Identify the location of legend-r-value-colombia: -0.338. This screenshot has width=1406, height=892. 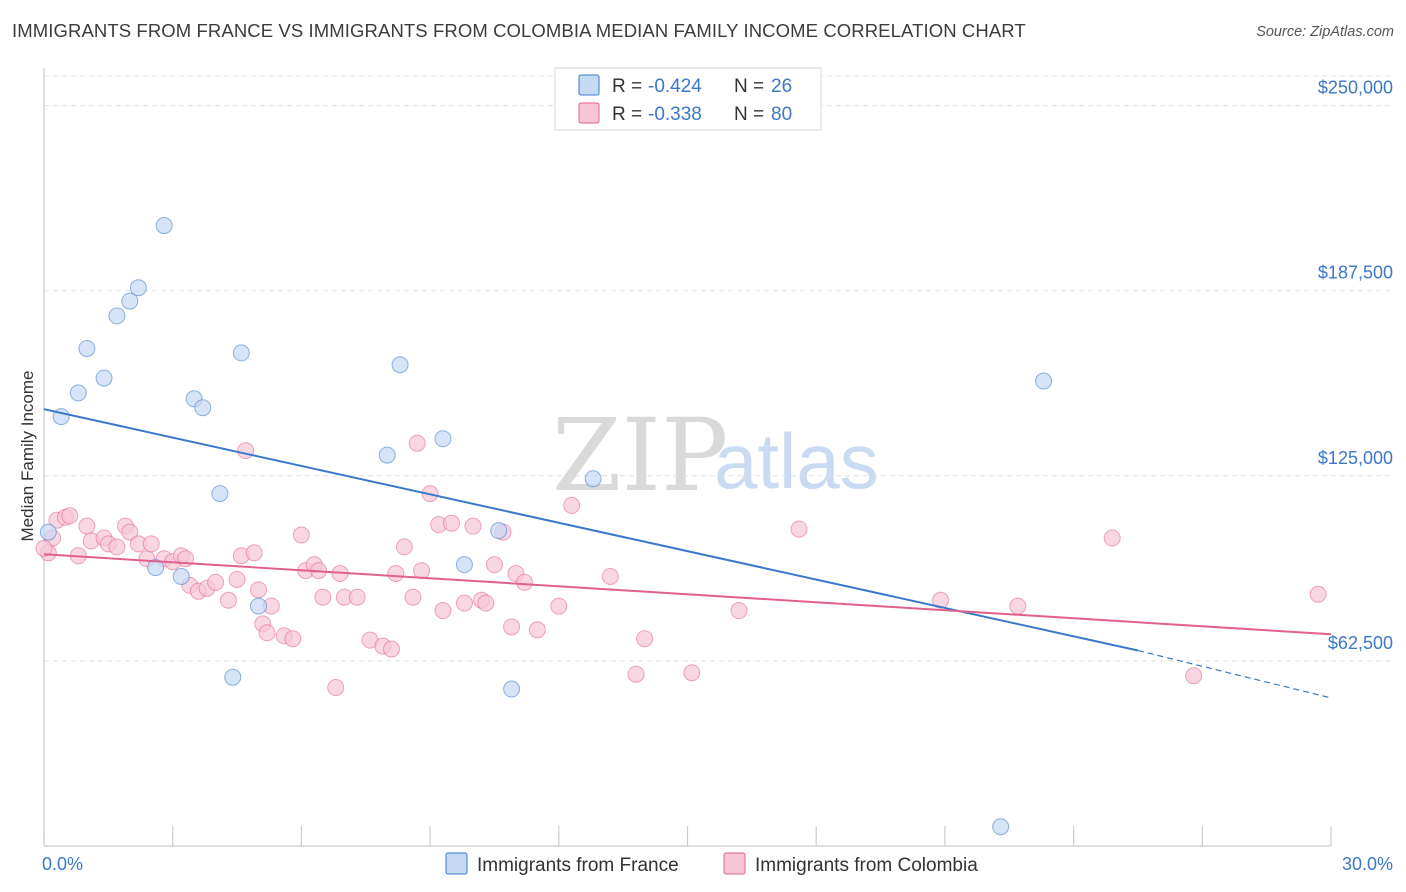
(675, 114).